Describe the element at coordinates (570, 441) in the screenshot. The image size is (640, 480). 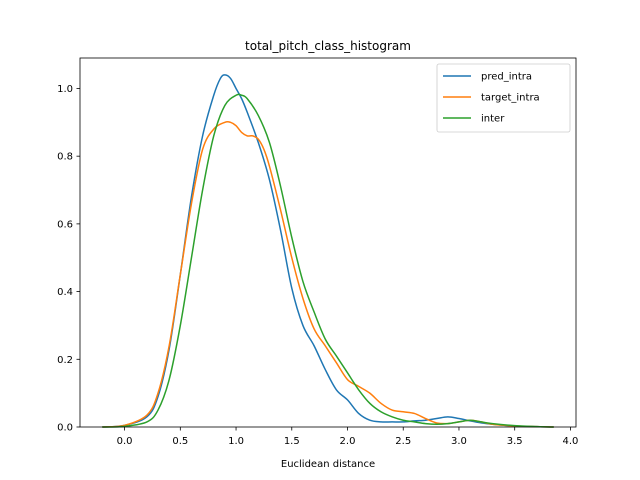
I see `x-tick-label: 4.0` at that location.